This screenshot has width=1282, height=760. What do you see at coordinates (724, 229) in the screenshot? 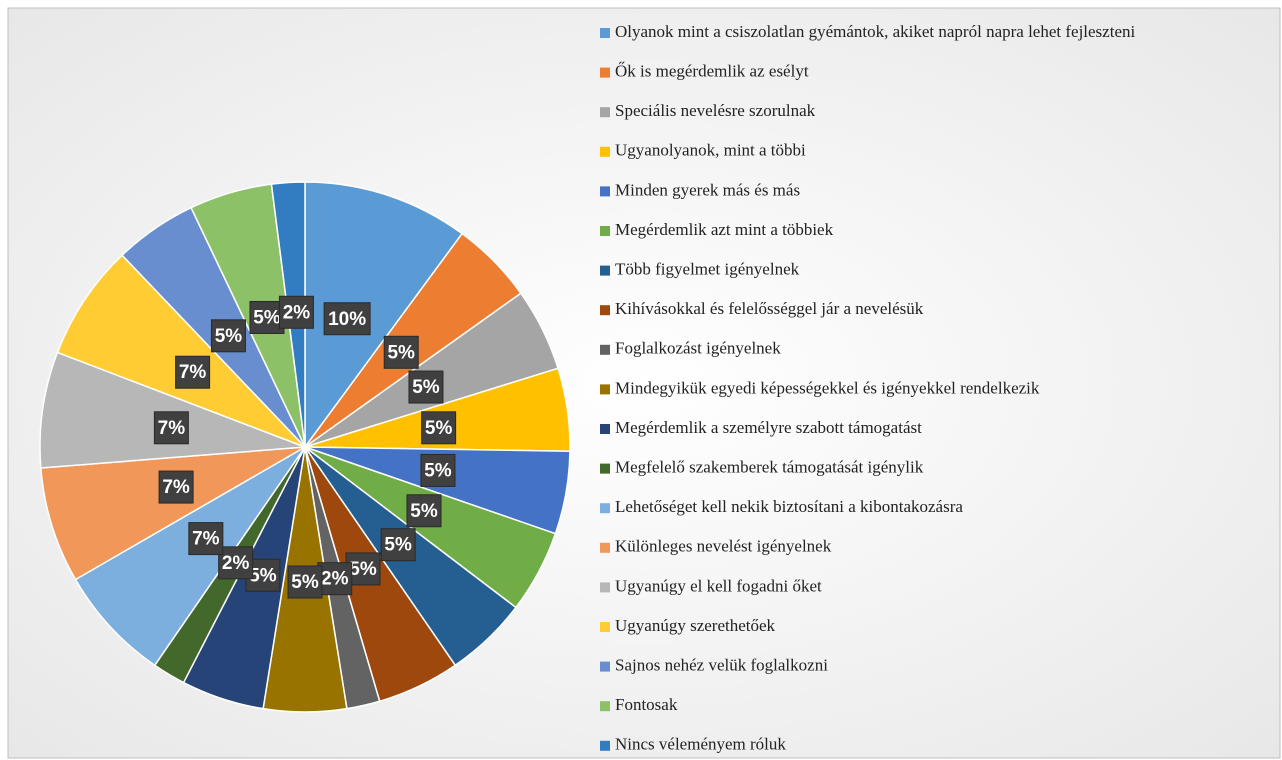
I see `legend-label: Megérdemlik azt mint a többiek` at bounding box center [724, 229].